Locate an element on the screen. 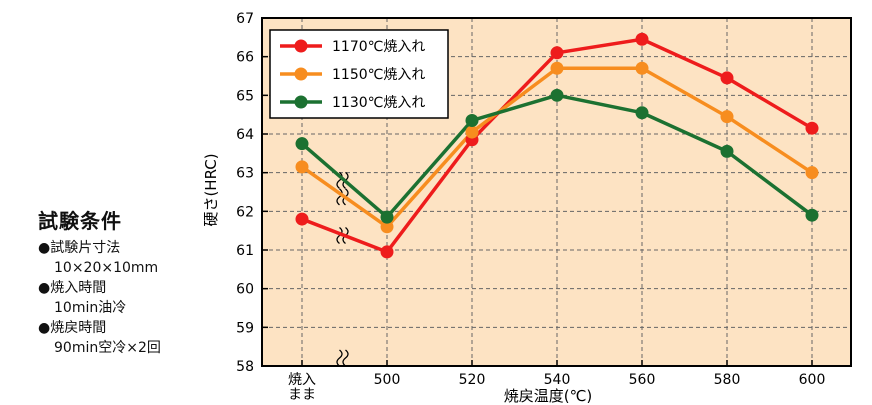 Image resolution: width=872 pixels, height=405 pixels. x-tick-label: 500 is located at coordinates (387, 380).